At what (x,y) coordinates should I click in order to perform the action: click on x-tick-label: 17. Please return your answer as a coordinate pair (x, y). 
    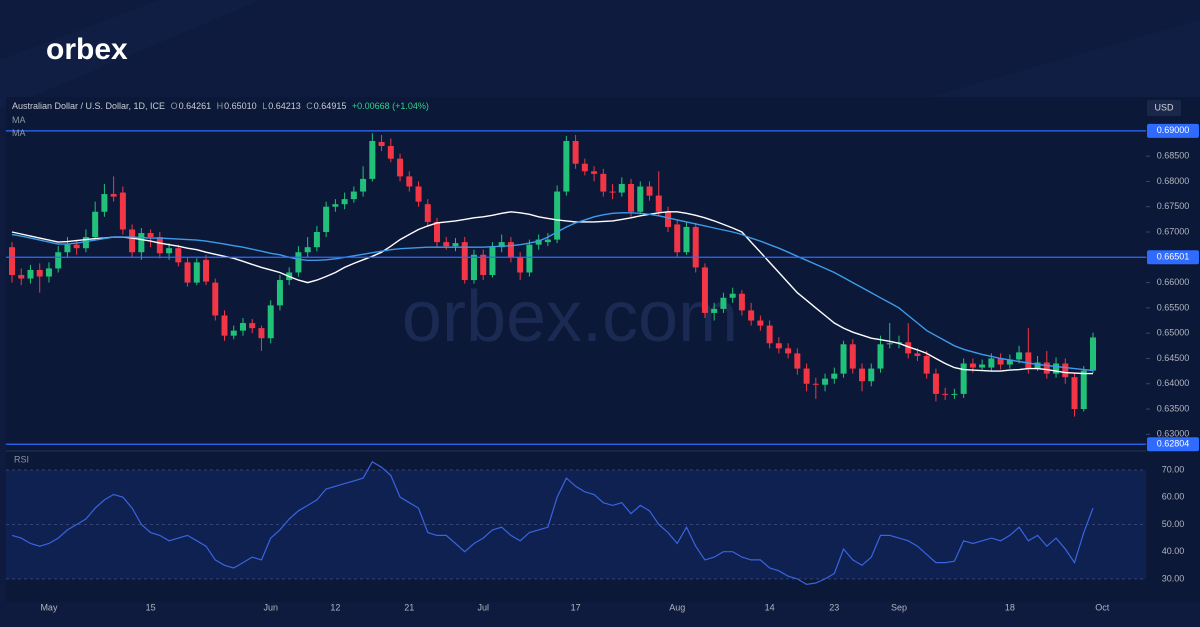
    Looking at the image, I should click on (576, 607).